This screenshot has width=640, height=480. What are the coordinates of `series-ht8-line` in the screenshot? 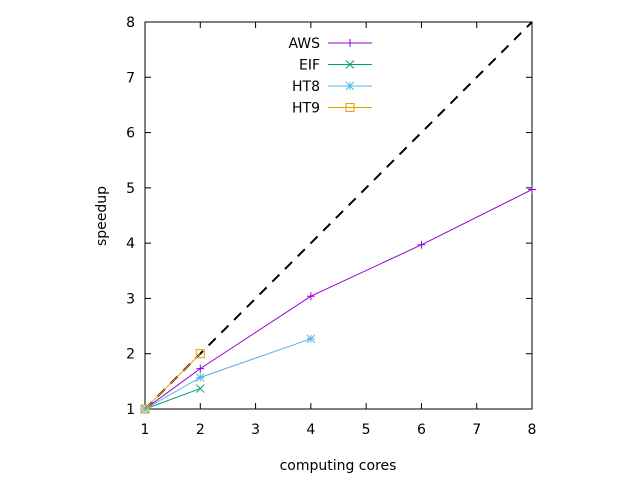 It's located at (228, 374).